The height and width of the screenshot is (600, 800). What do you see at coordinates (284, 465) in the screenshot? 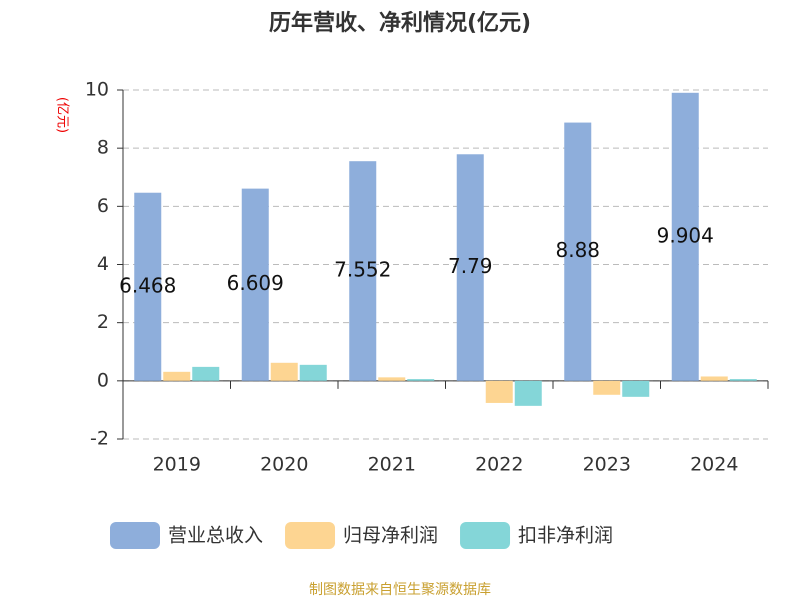
I see `x-tick-label: 2020` at bounding box center [284, 465].